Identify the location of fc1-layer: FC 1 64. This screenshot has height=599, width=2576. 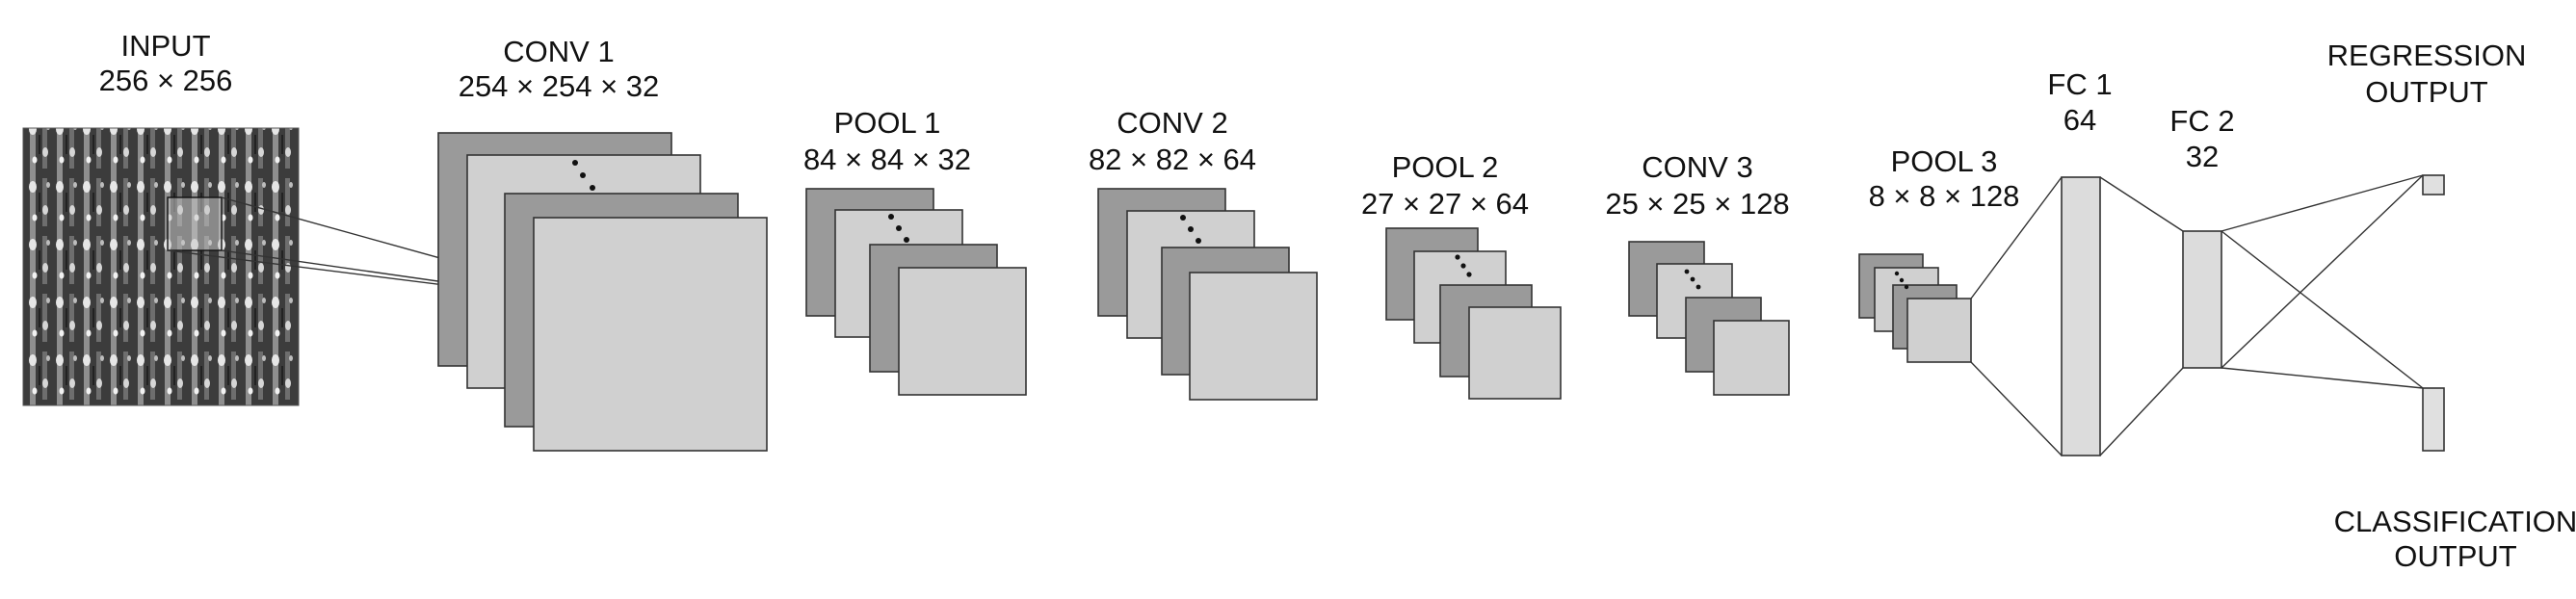
(2080, 262).